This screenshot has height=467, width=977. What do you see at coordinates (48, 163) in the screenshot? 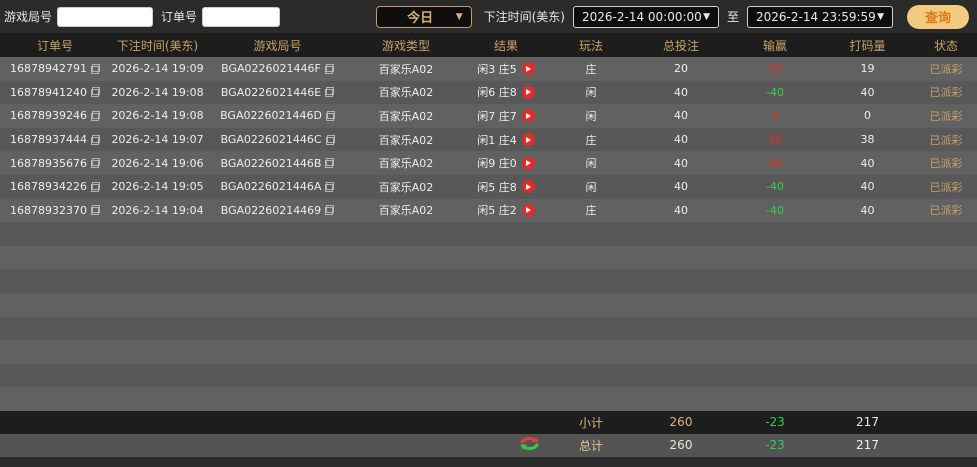
I see `order-no-value: 16878935676` at bounding box center [48, 163].